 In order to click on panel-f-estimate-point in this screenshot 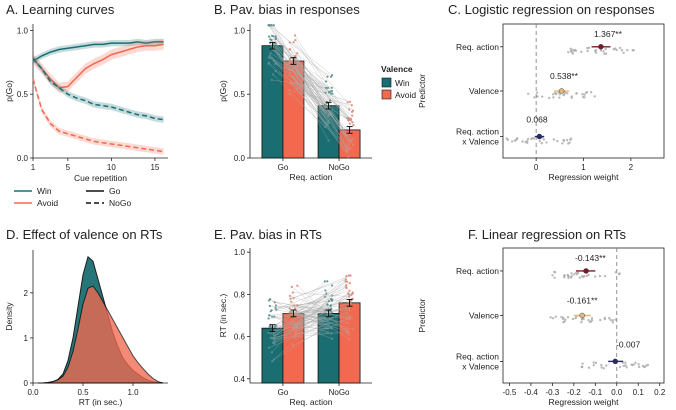, I will do `click(582, 315)`.